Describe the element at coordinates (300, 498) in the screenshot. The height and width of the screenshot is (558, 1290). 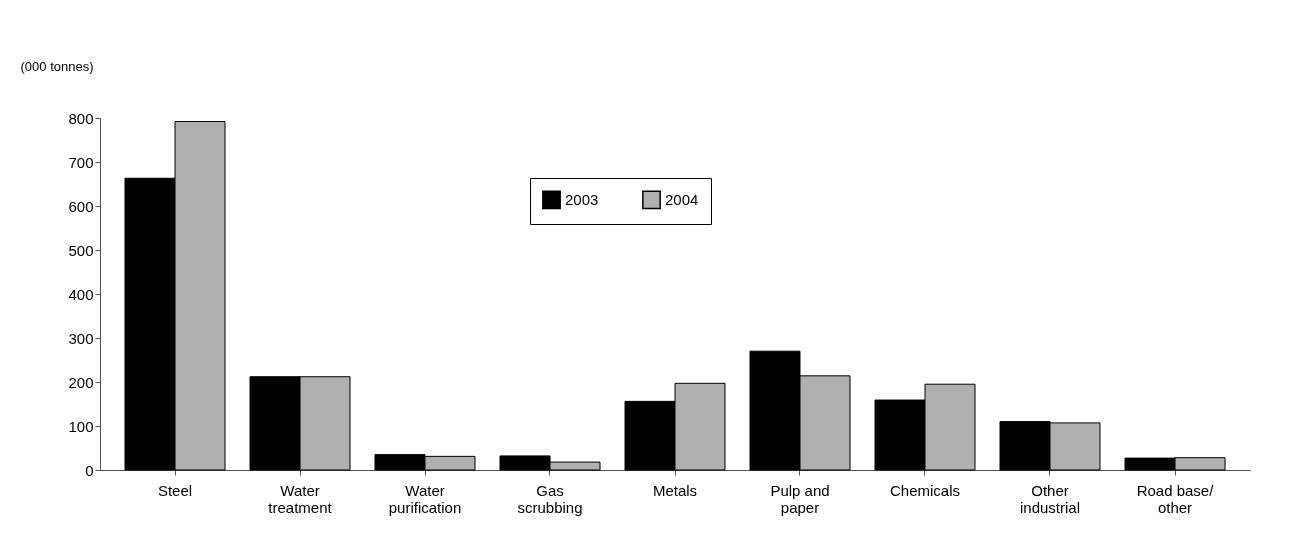
I see `x-tick-label: Water treatment` at that location.